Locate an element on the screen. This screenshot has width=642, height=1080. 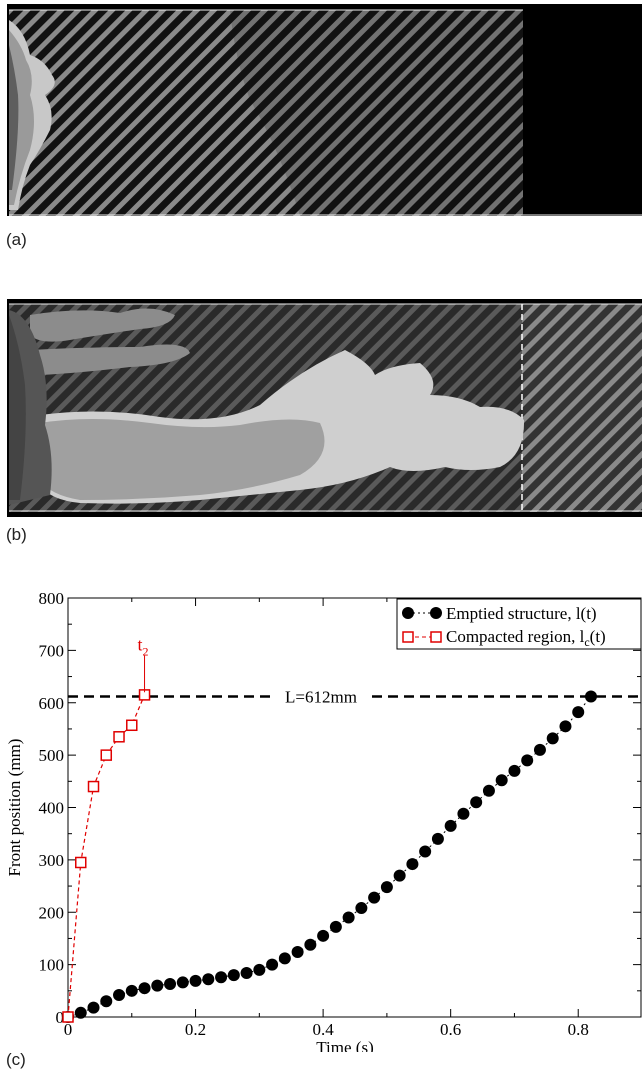
x-tick-label: 0.8 is located at coordinates (578, 1029).